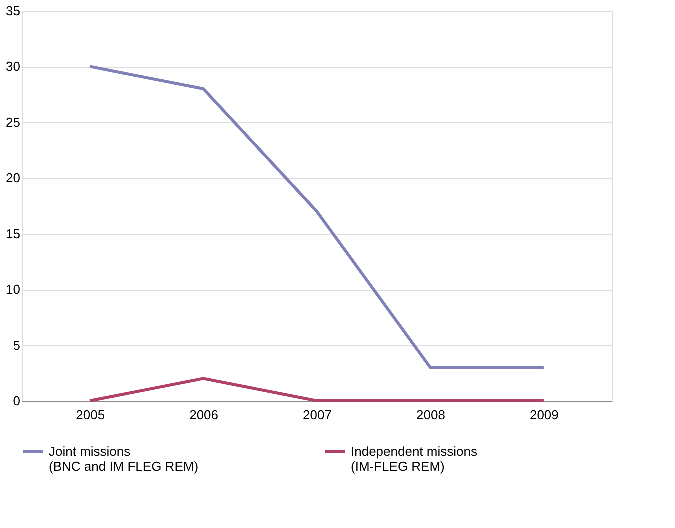 The height and width of the screenshot is (528, 675). Describe the element at coordinates (91, 415) in the screenshot. I see `x-tick-label: 2005` at that location.